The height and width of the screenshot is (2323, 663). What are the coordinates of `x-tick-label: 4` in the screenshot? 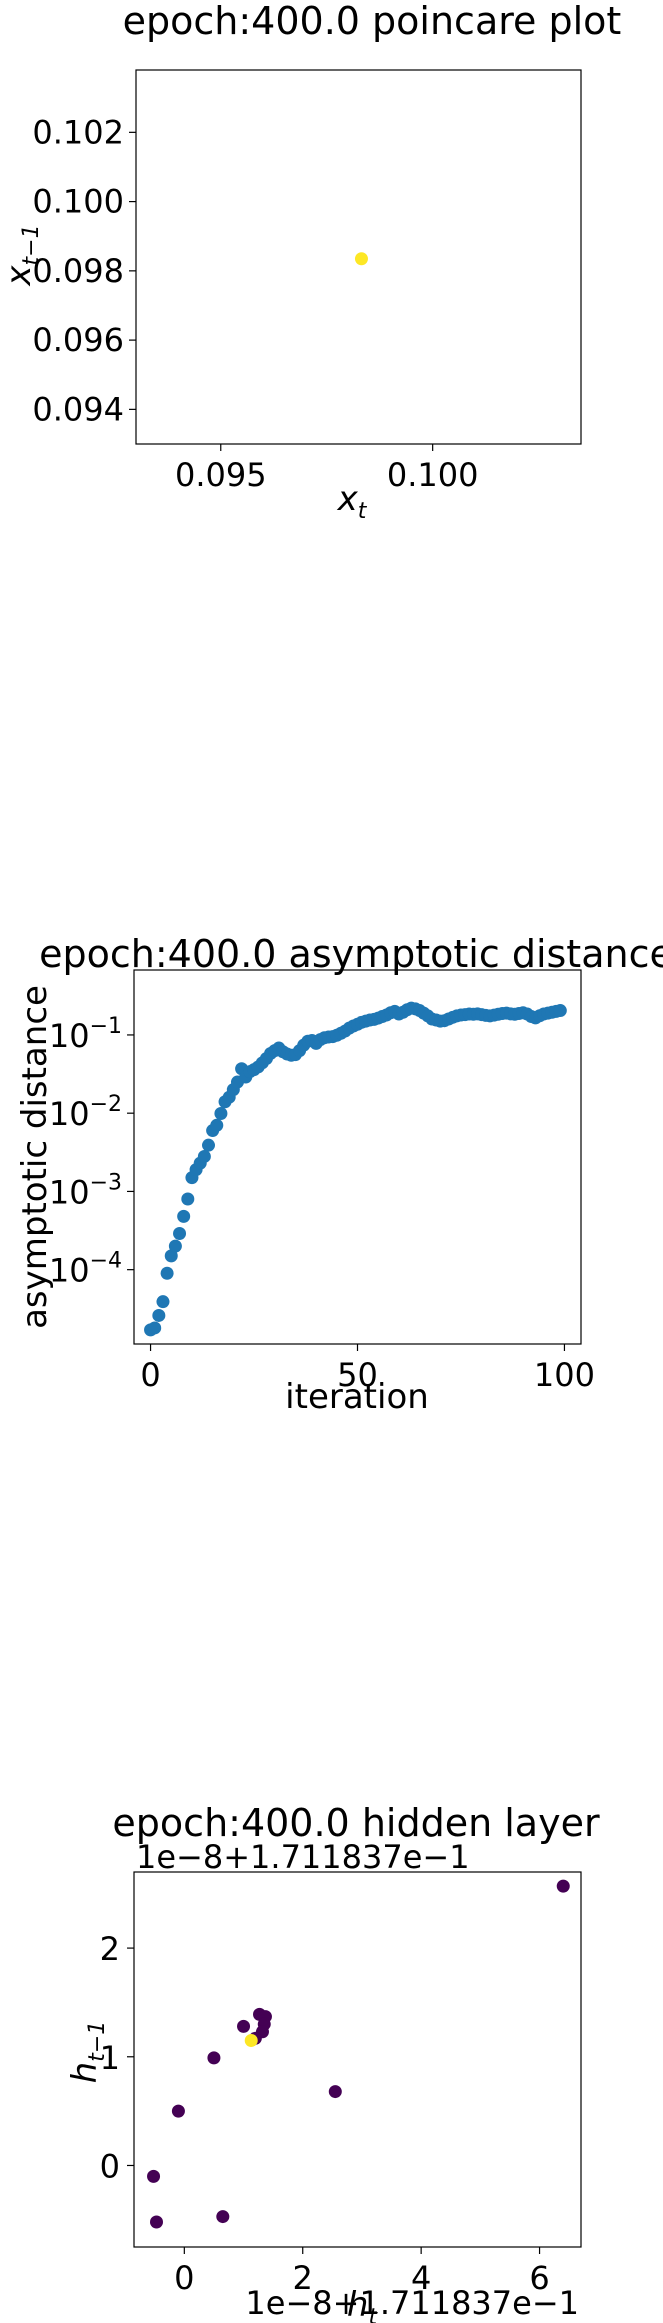 It's located at (421, 2278).